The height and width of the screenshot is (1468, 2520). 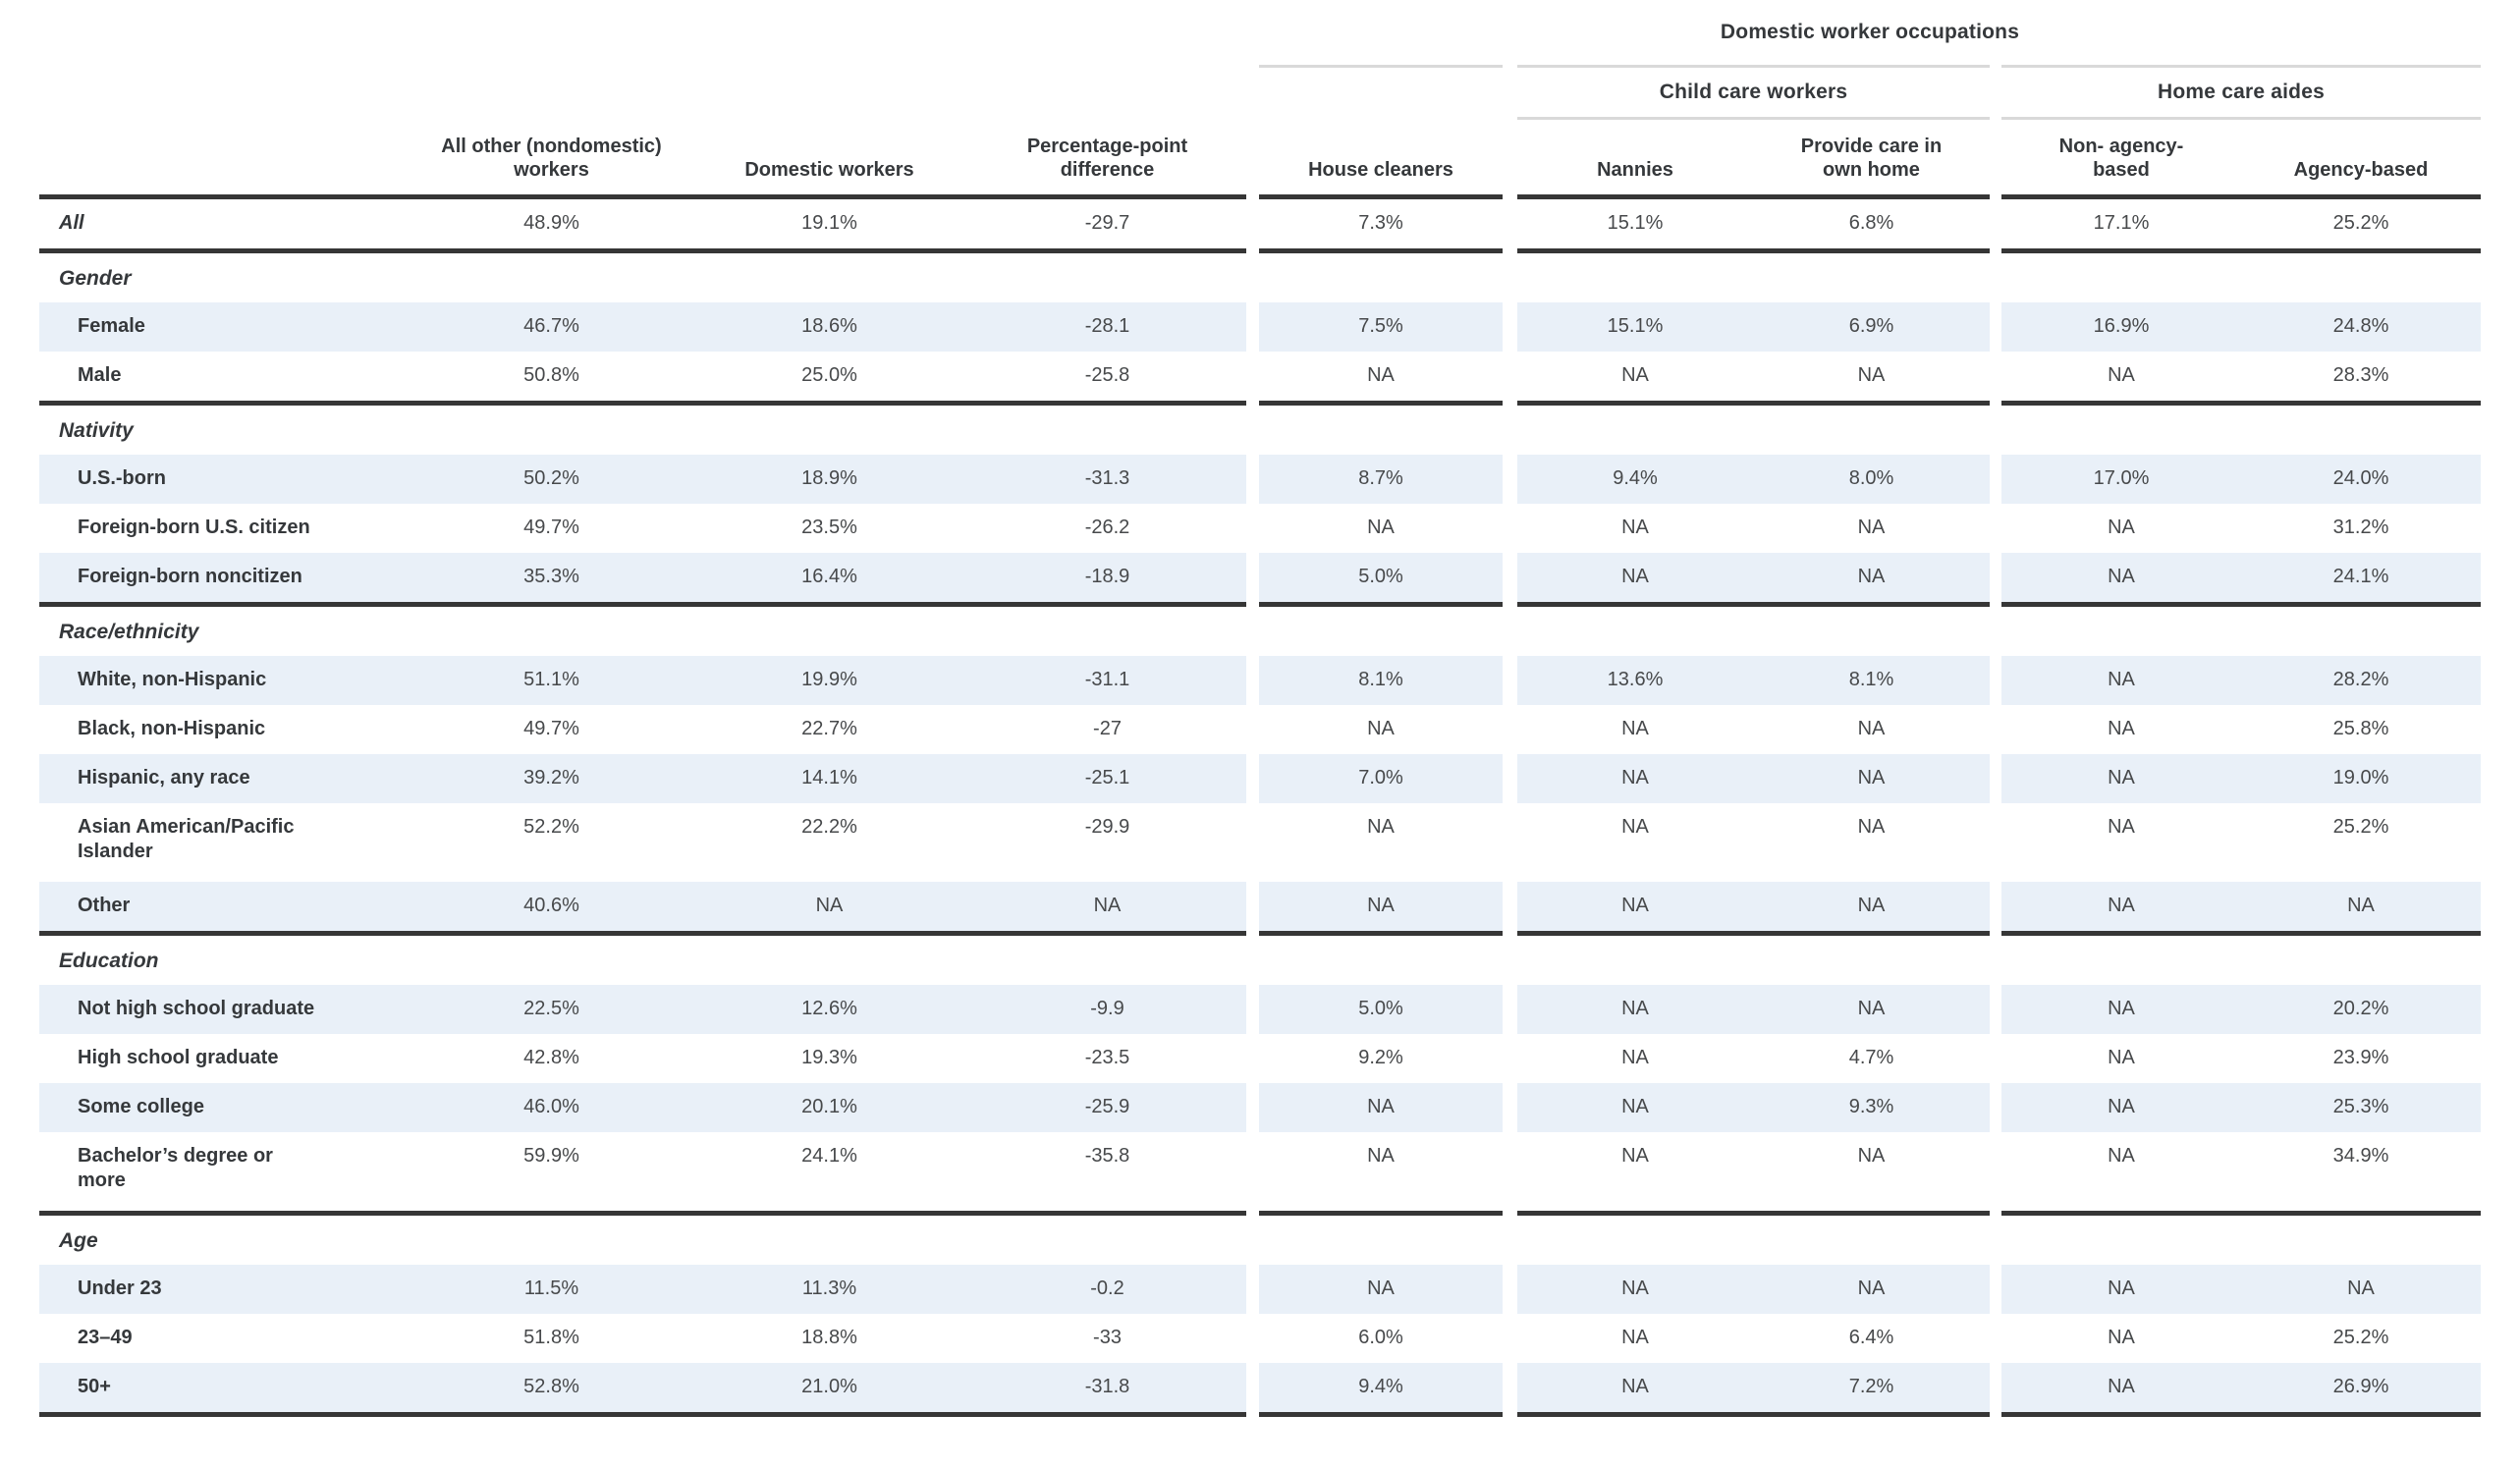 I want to click on row-group-home-care-grid: NA 28.2%, so click(x=2241, y=679).